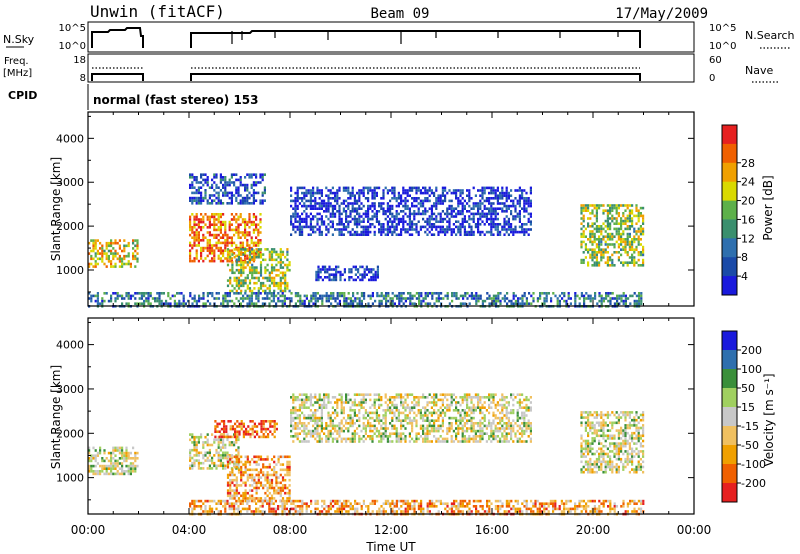 This screenshot has height=554, width=800. What do you see at coordinates (729, 210) in the screenshot?
I see `colorbar-segment` at bounding box center [729, 210].